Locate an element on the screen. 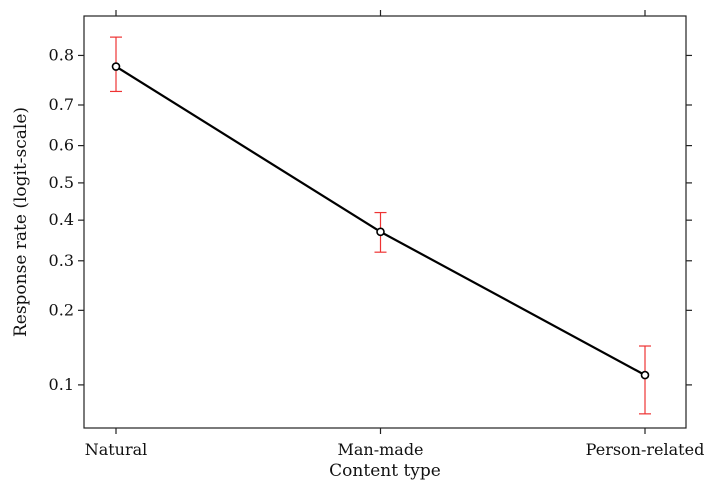 Image resolution: width=704 pixels, height=487 pixels. y-tick-label: 0.5 is located at coordinates (61, 182).